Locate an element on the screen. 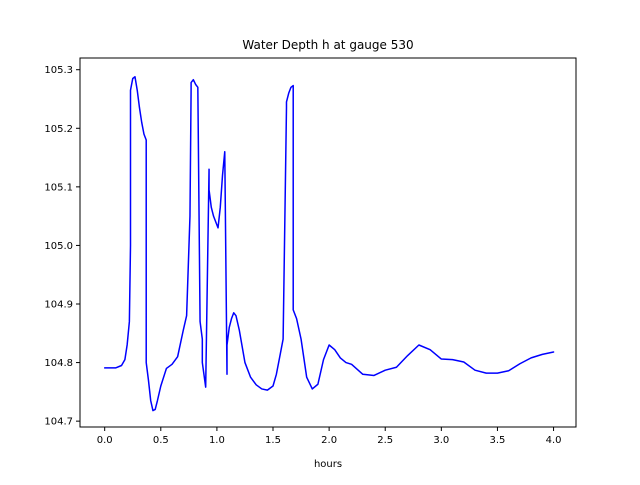  x-tick-label: 2.0 is located at coordinates (329, 440).